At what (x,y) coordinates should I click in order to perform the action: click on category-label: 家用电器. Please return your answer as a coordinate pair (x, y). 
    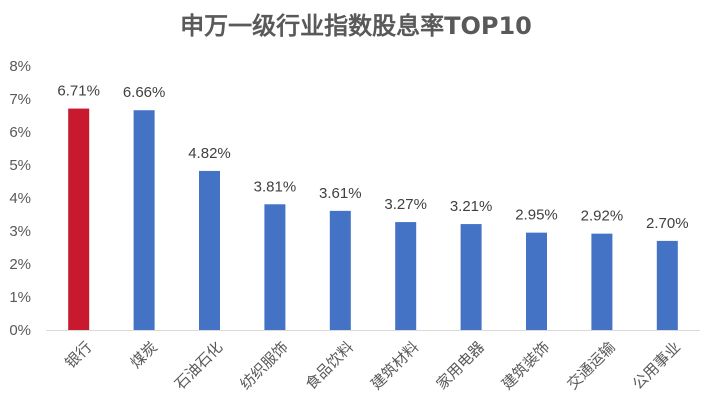
    Looking at the image, I should click on (460, 365).